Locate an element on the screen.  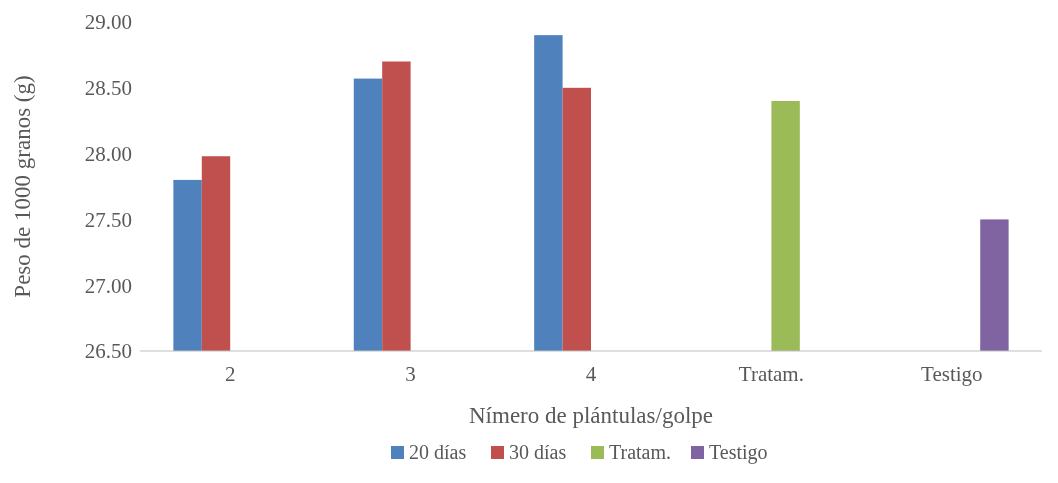
legend-label: Tratam. is located at coordinates (640, 452).